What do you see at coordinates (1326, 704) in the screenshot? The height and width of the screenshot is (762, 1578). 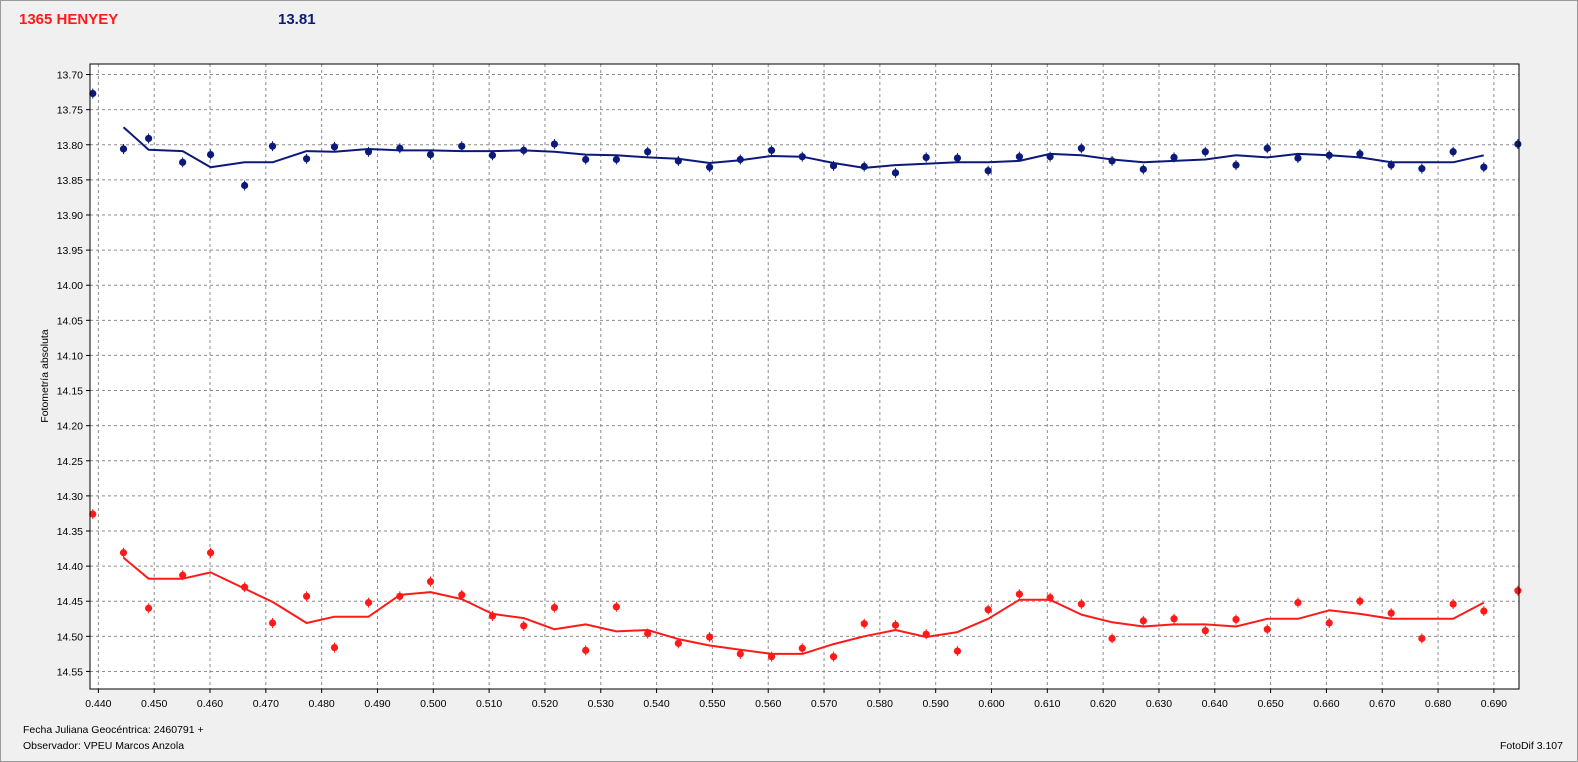 I see `x-tick-label: 0.660` at bounding box center [1326, 704].